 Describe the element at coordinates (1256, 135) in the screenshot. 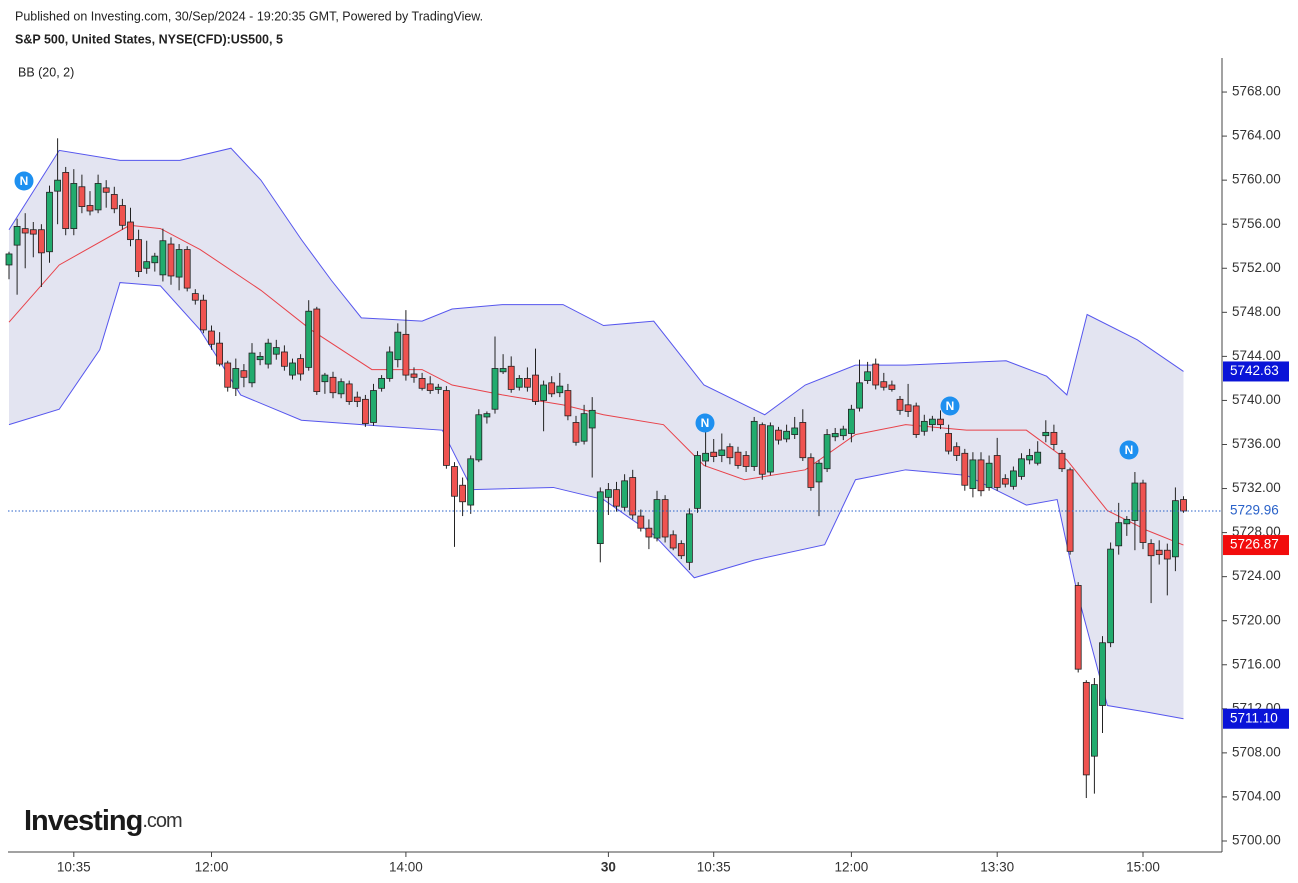

I see `y-tick-label: 5764.00` at that location.